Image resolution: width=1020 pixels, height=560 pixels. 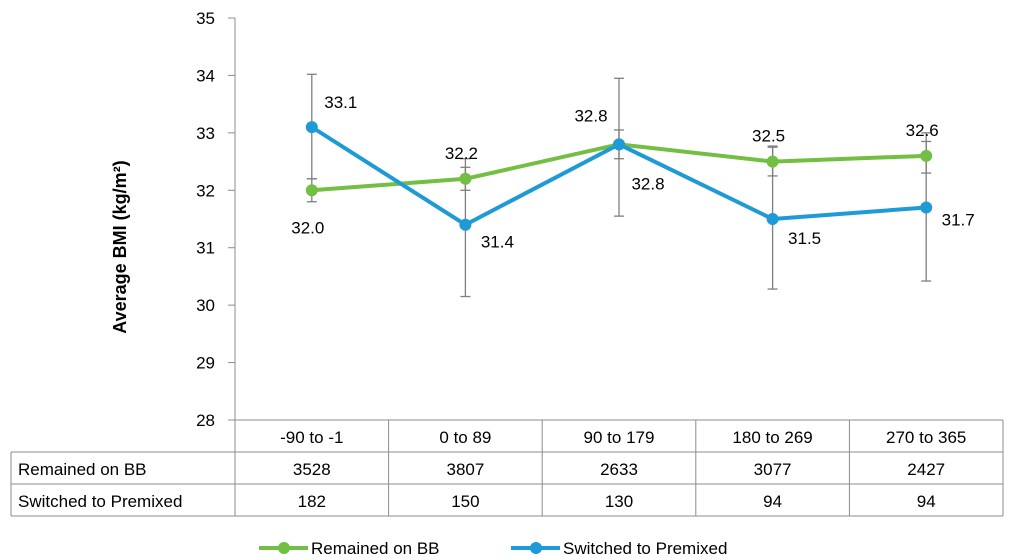 What do you see at coordinates (804, 238) in the screenshot?
I see `data-label: 31.5` at bounding box center [804, 238].